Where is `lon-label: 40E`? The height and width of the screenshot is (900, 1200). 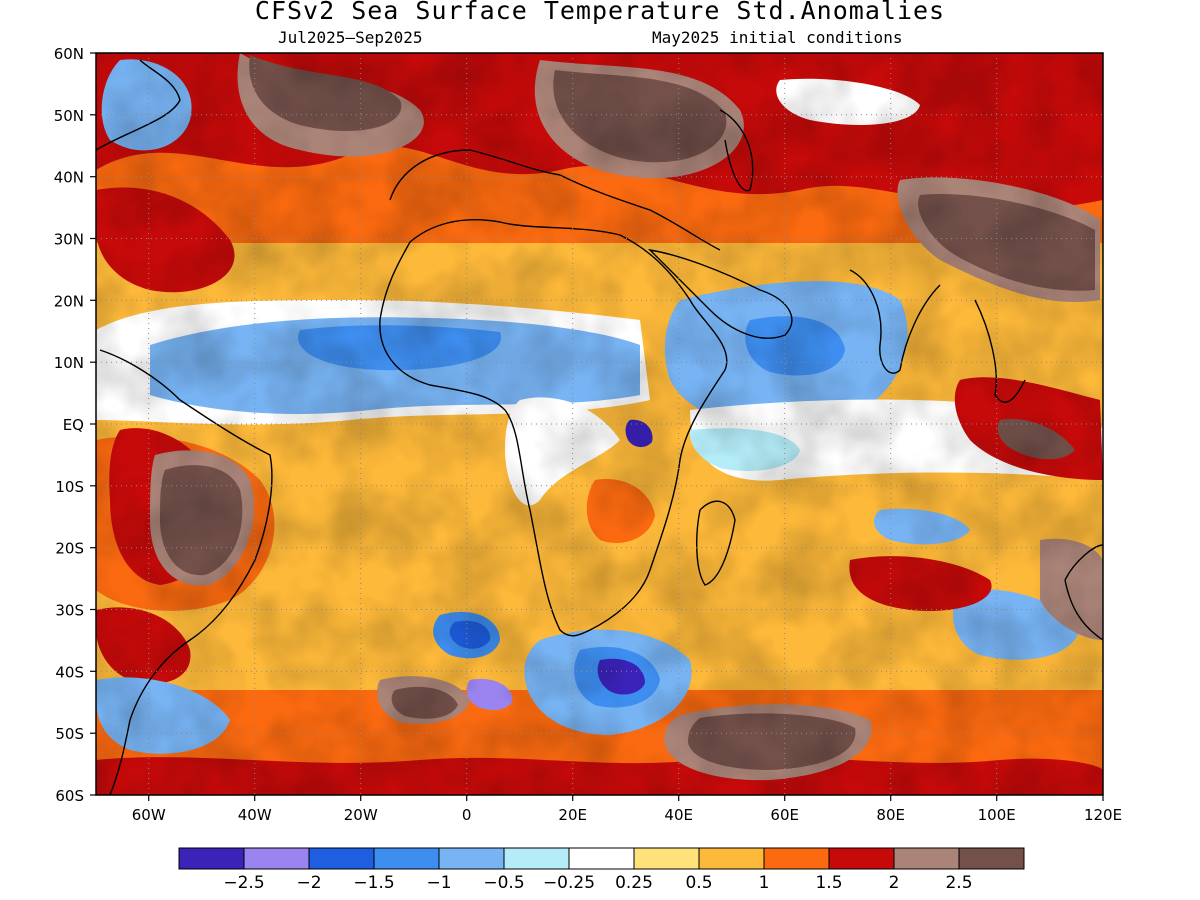 lon-label: 40E is located at coordinates (678, 815).